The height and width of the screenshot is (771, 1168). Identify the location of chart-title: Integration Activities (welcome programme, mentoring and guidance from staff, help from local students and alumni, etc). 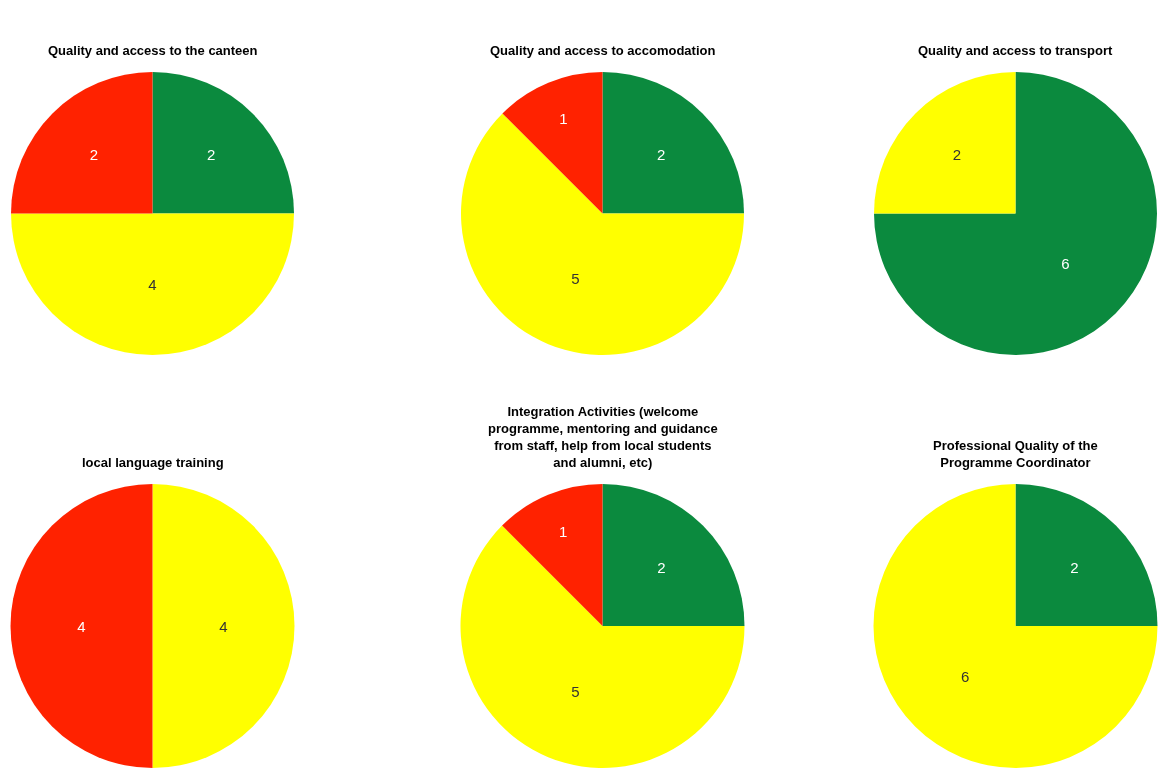
(603, 437).